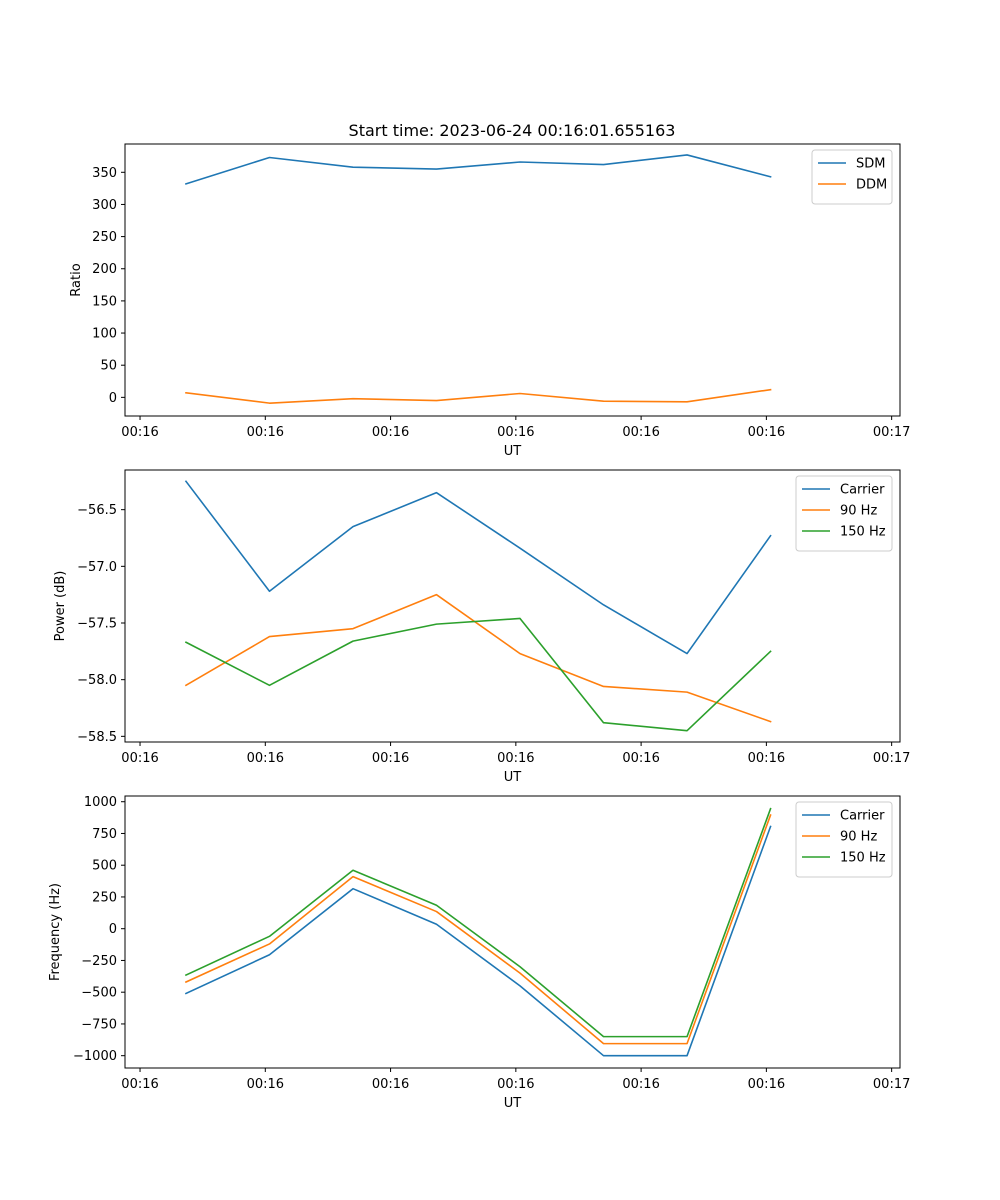 The image size is (1000, 1200). Describe the element at coordinates (104, 205) in the screenshot. I see `y-tick-label: 300` at that location.